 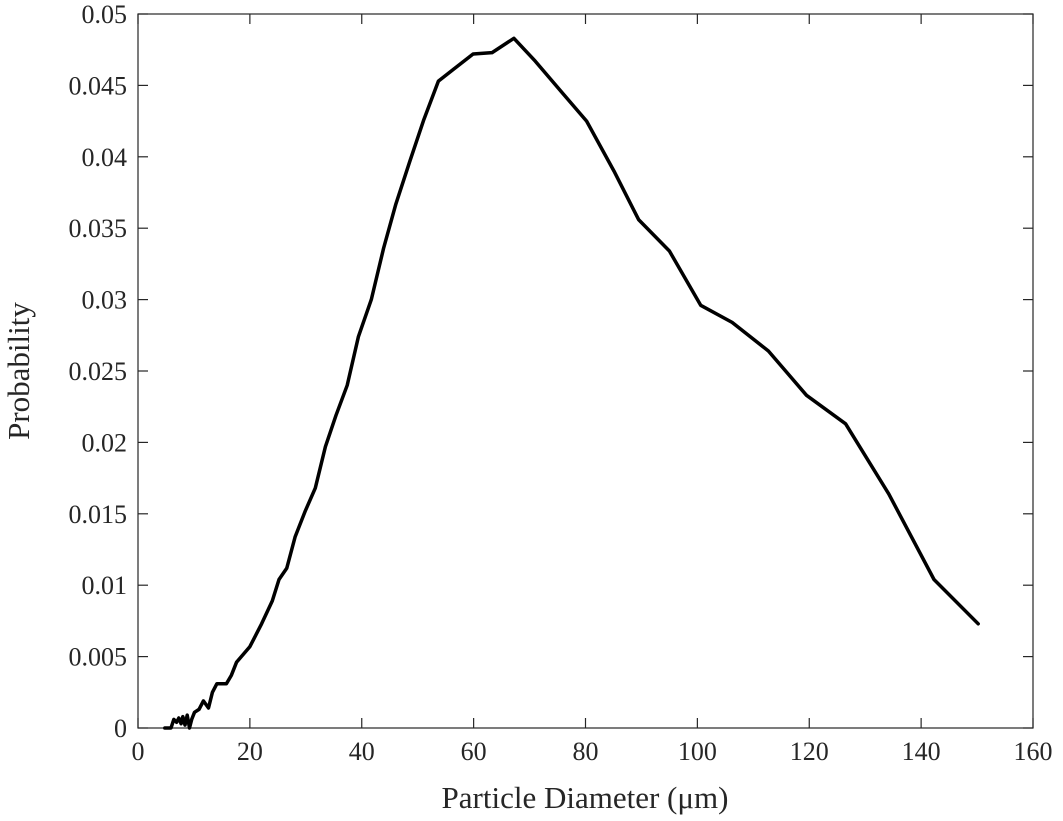 I want to click on x-tick-label: 80, so click(x=586, y=751).